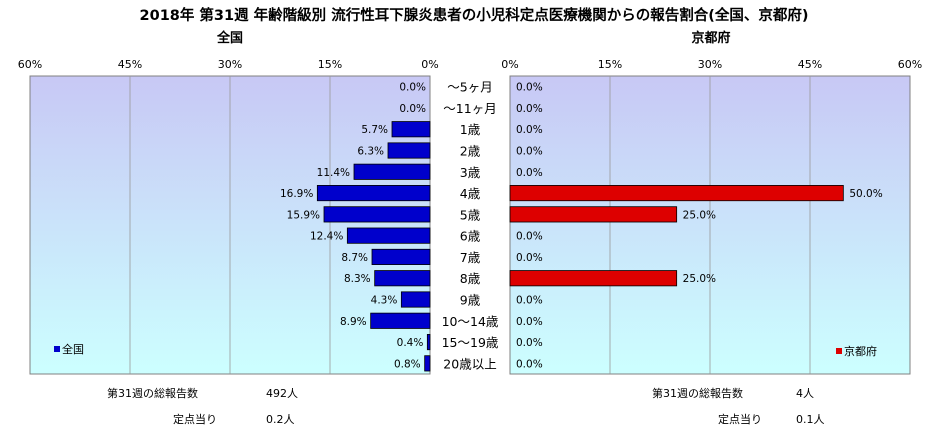 The width and height of the screenshot is (949, 433). I want to click on national-data-label: 8.9%, so click(353, 322).